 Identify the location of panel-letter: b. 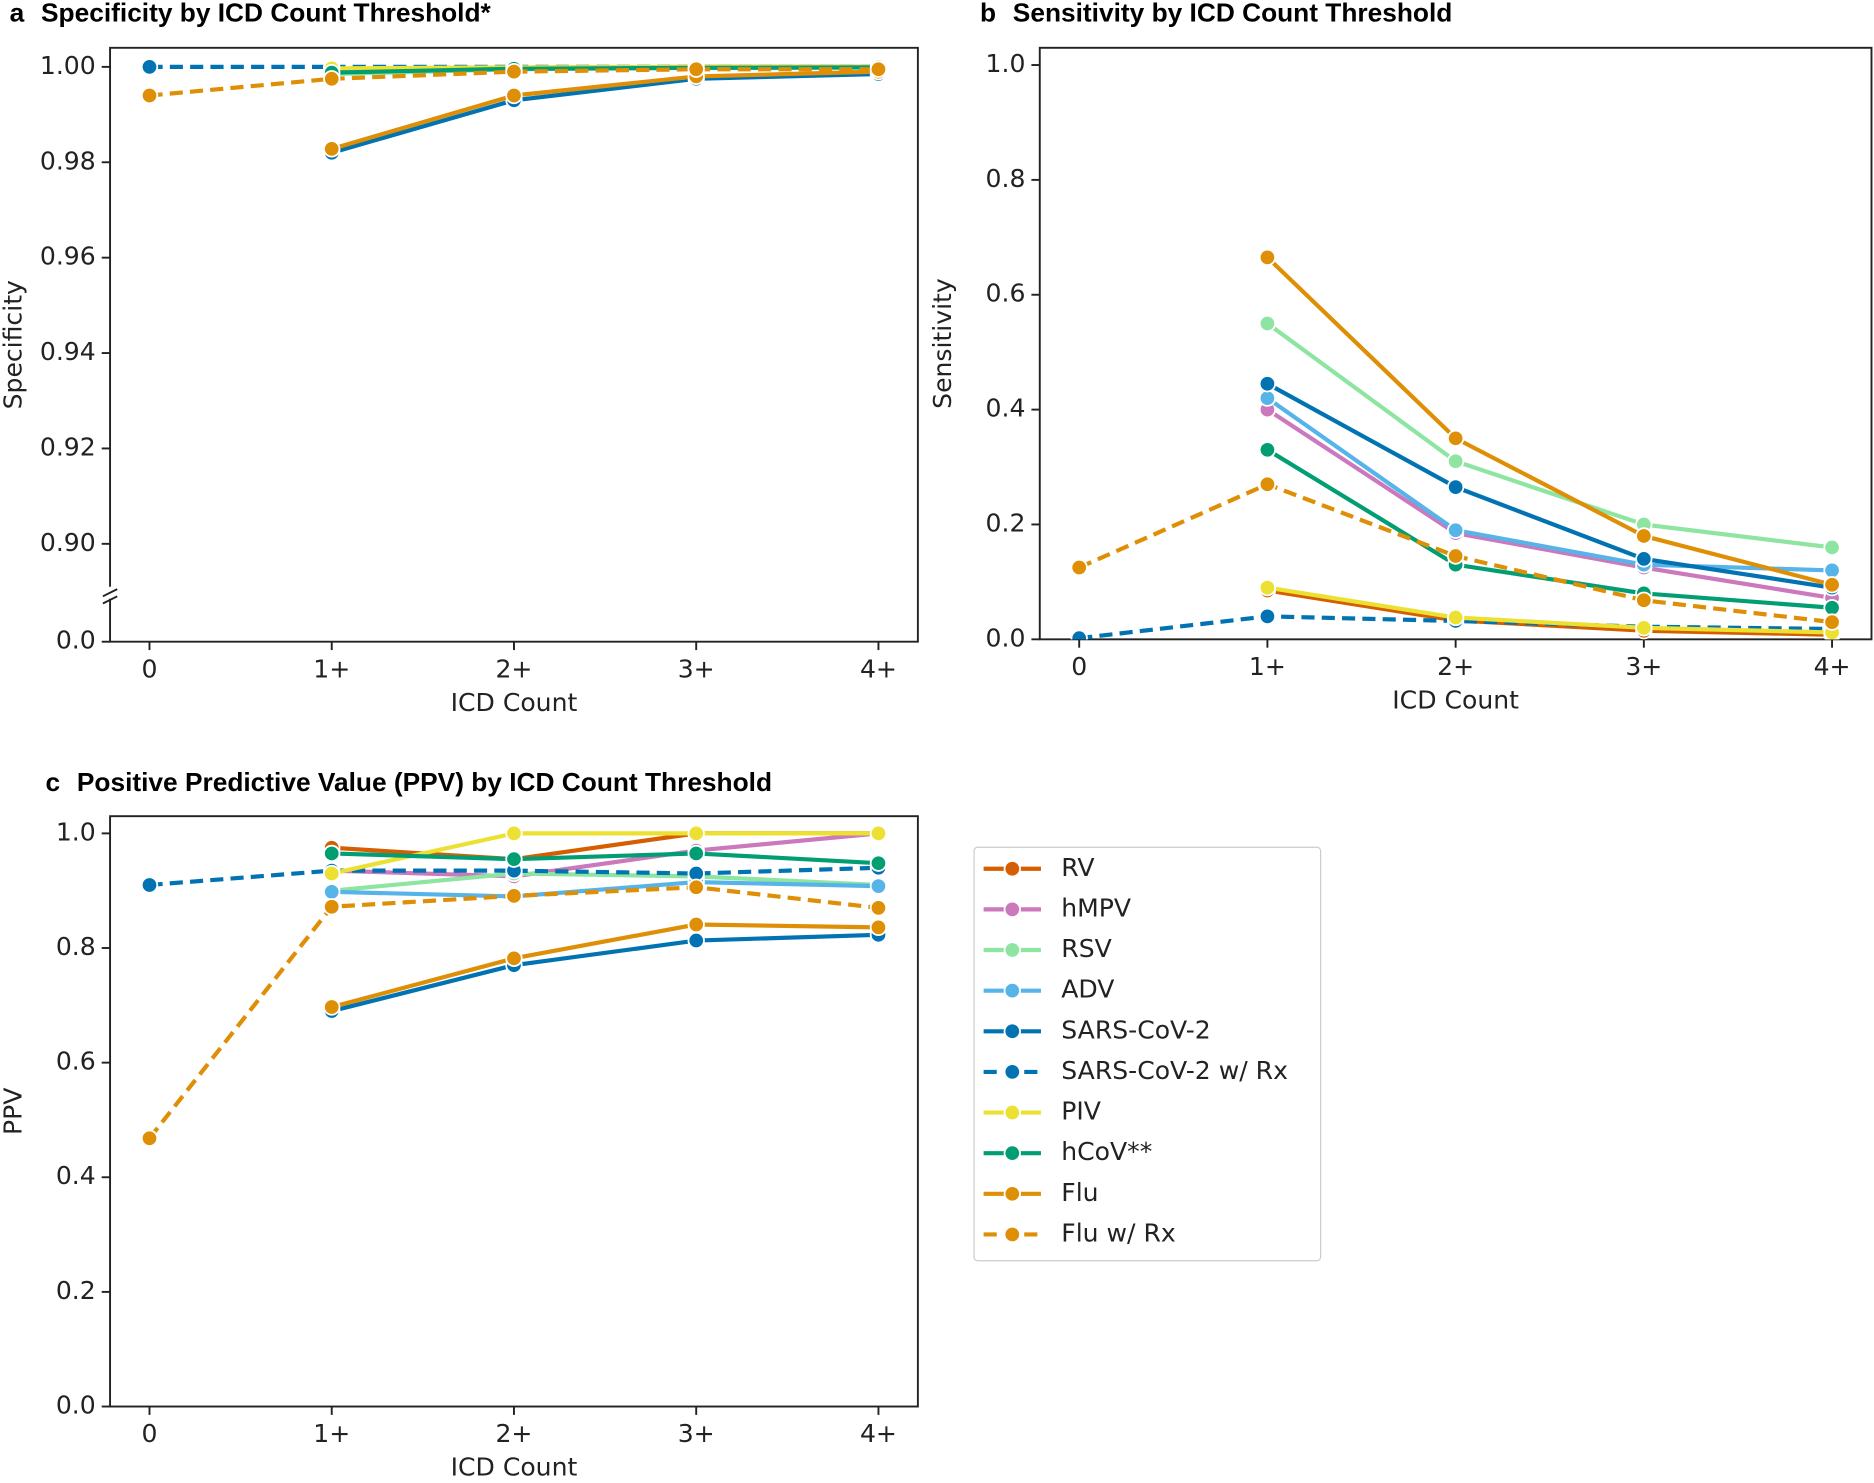
(988, 13).